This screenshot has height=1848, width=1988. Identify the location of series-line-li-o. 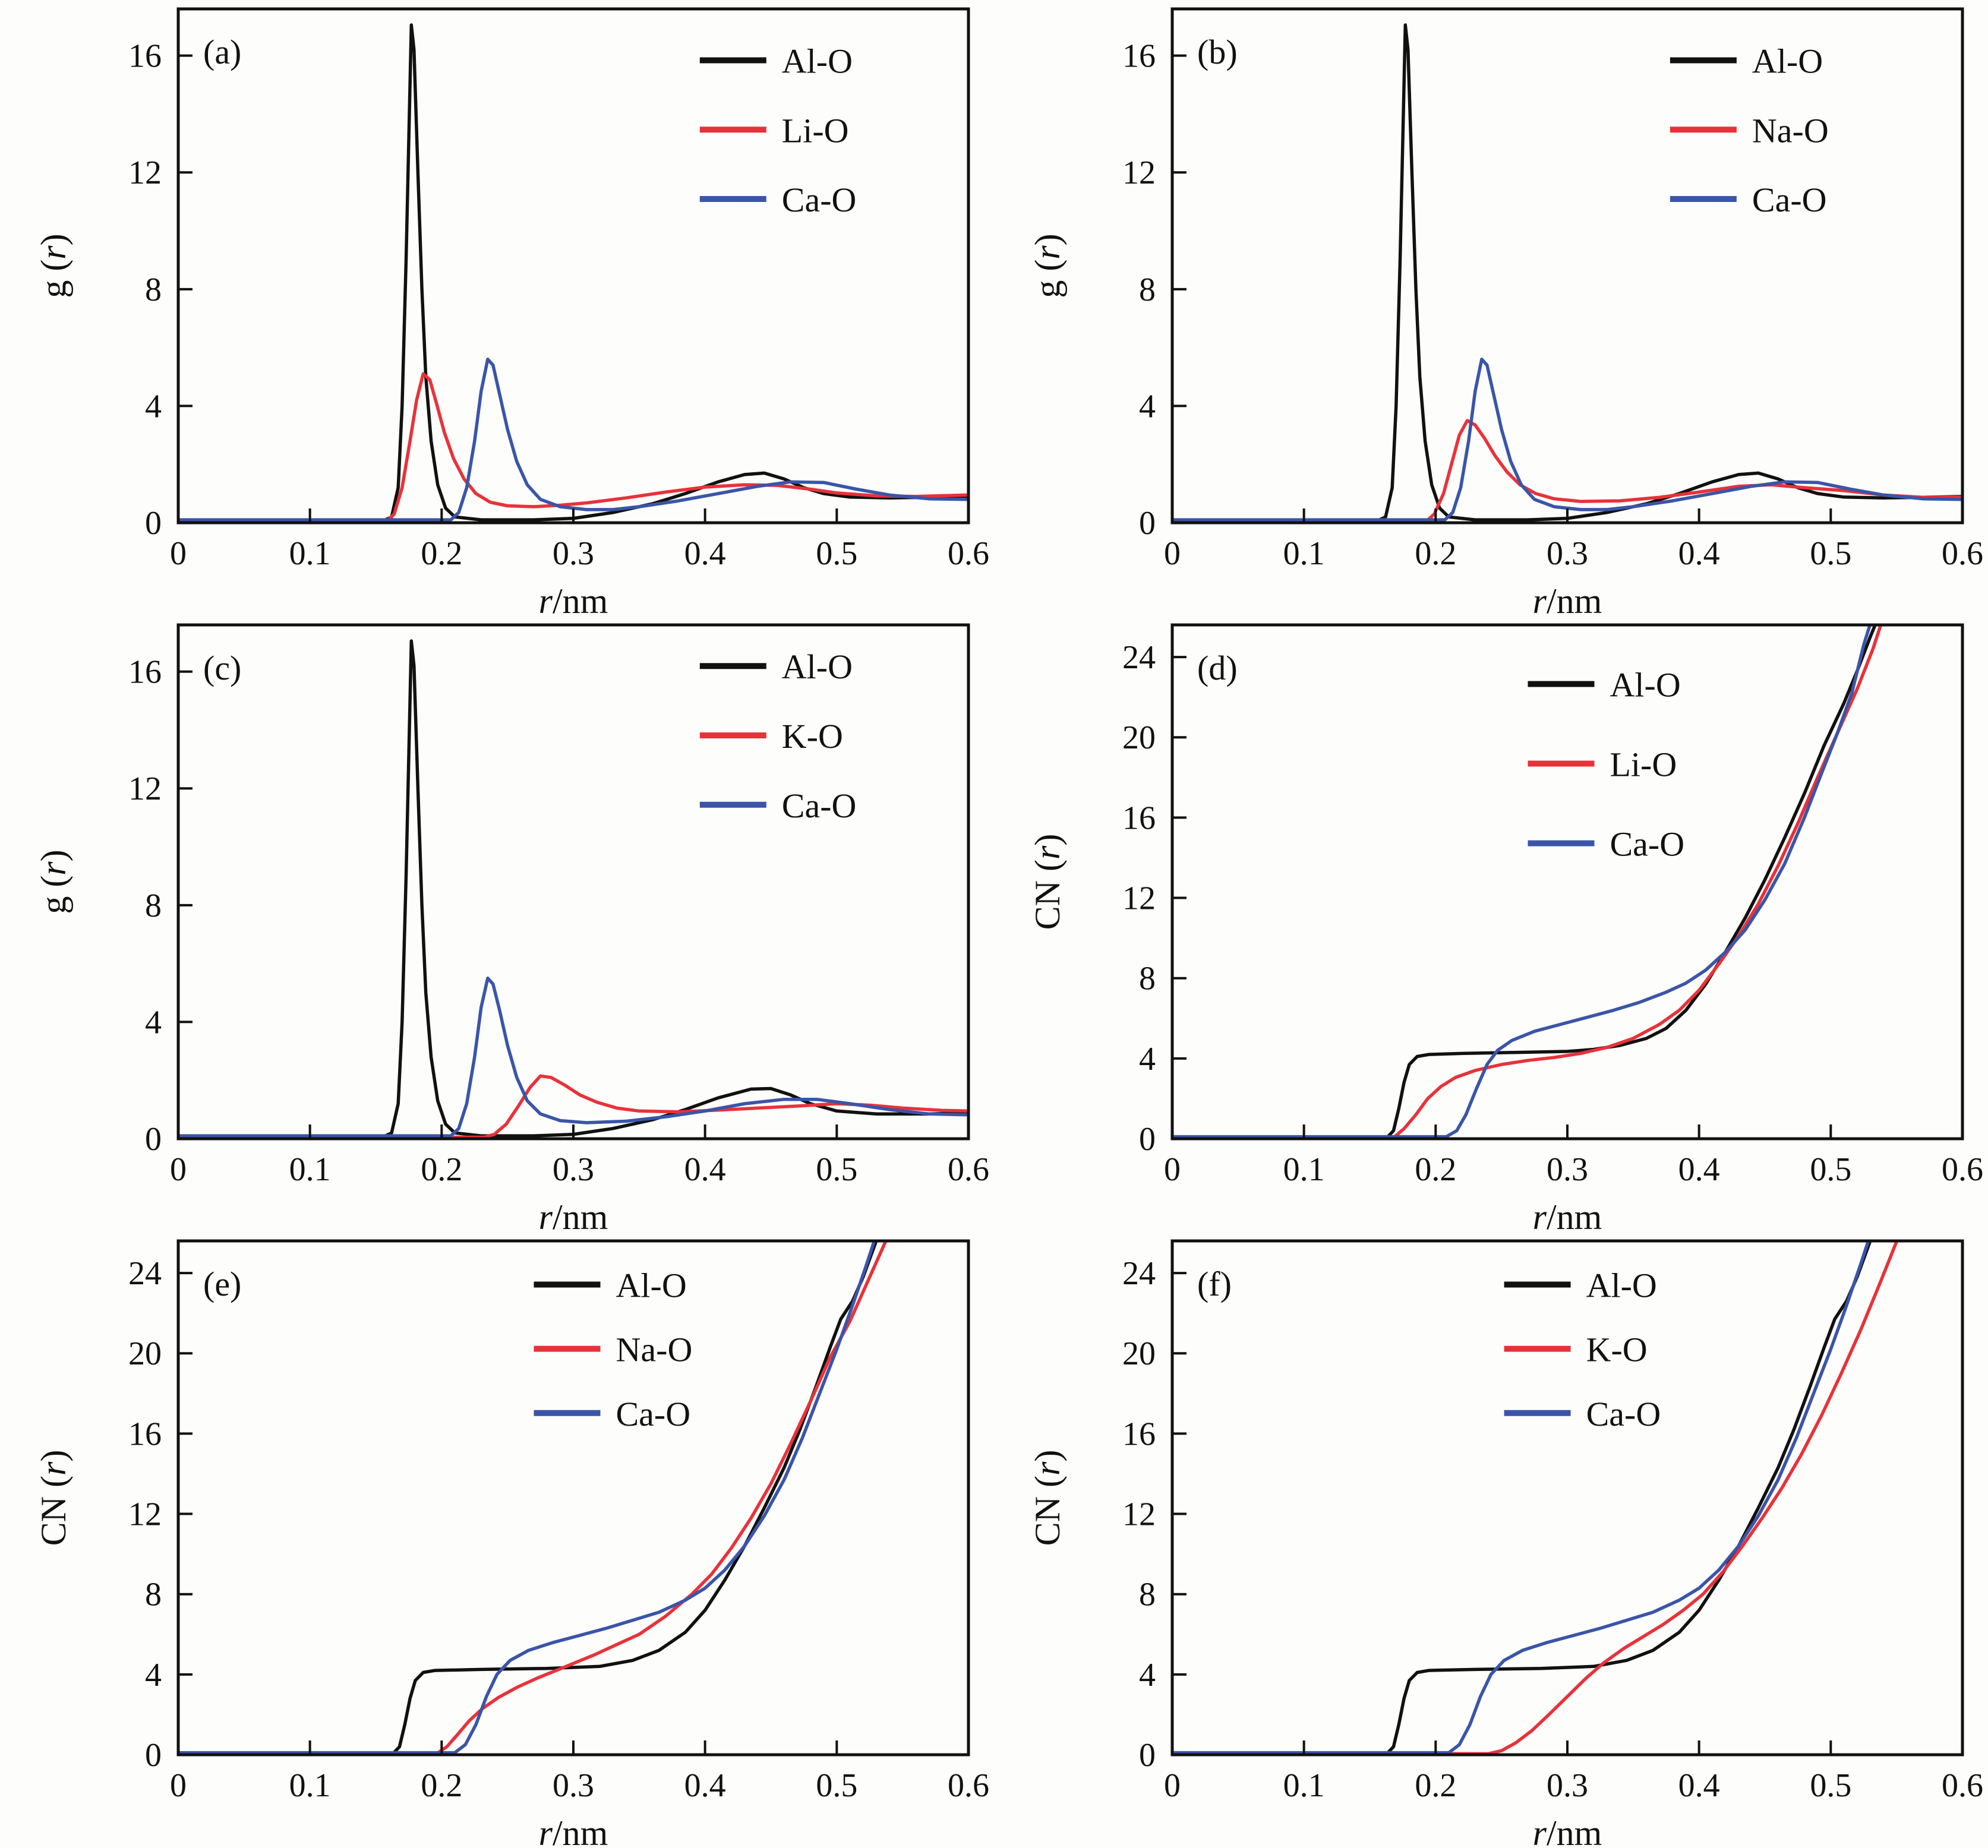
(1527, 882).